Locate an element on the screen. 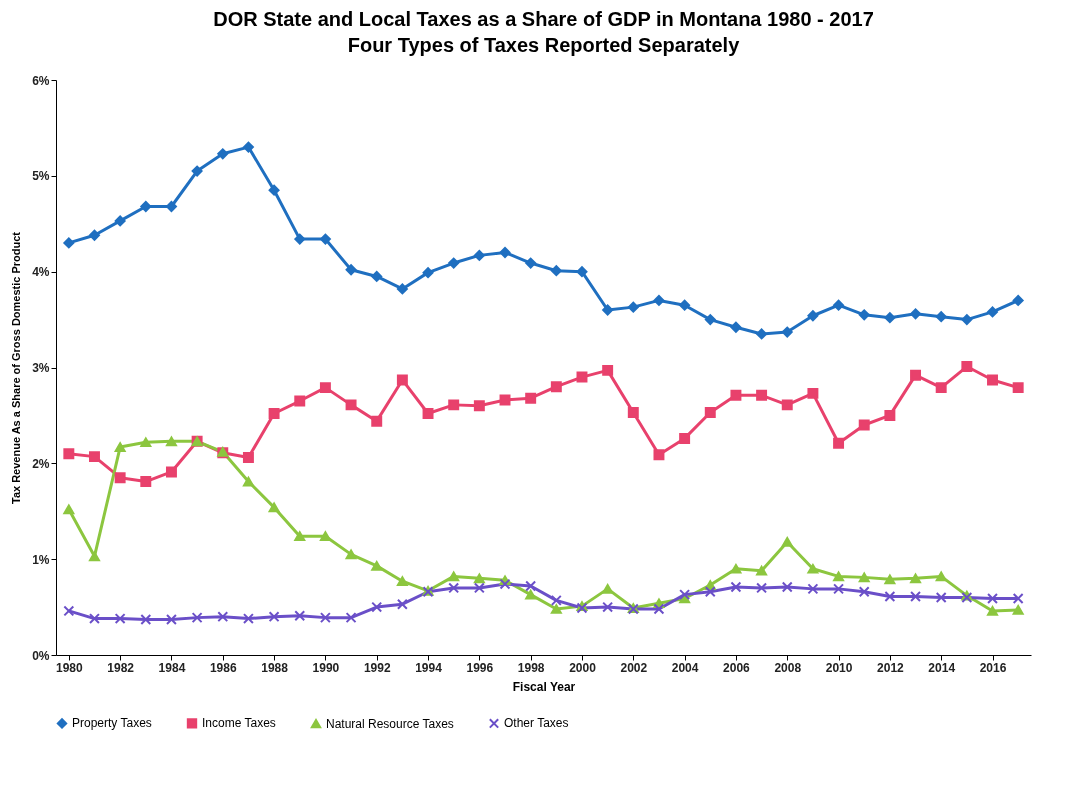 Image resolution: width=1083 pixels, height=798 pixels. y-tick-label: 2% is located at coordinates (41, 463).